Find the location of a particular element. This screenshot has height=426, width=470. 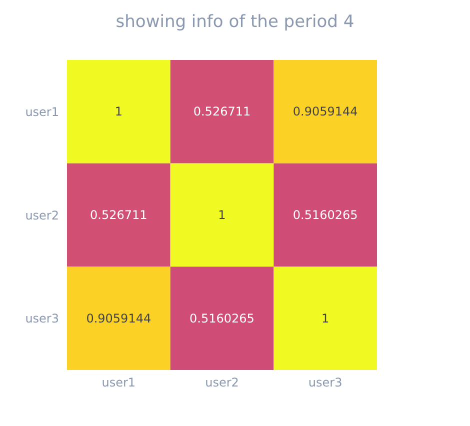

x-tick-label: user1 is located at coordinates (119, 383).